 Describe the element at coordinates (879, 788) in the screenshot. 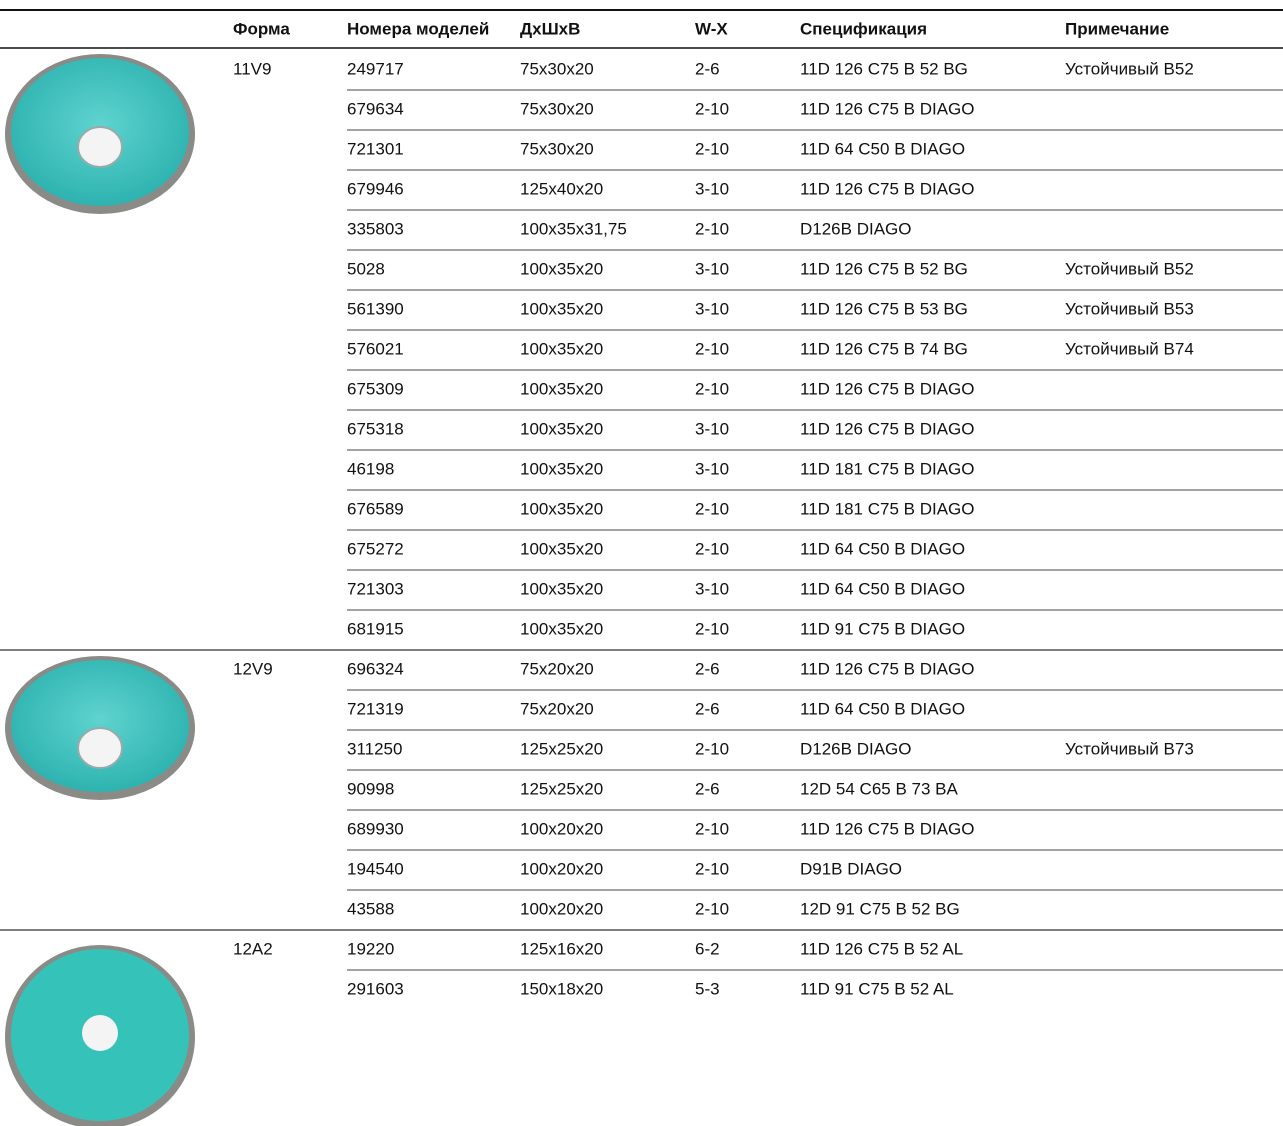

I see `cell: 12D 54 C65 B 73 BA` at that location.